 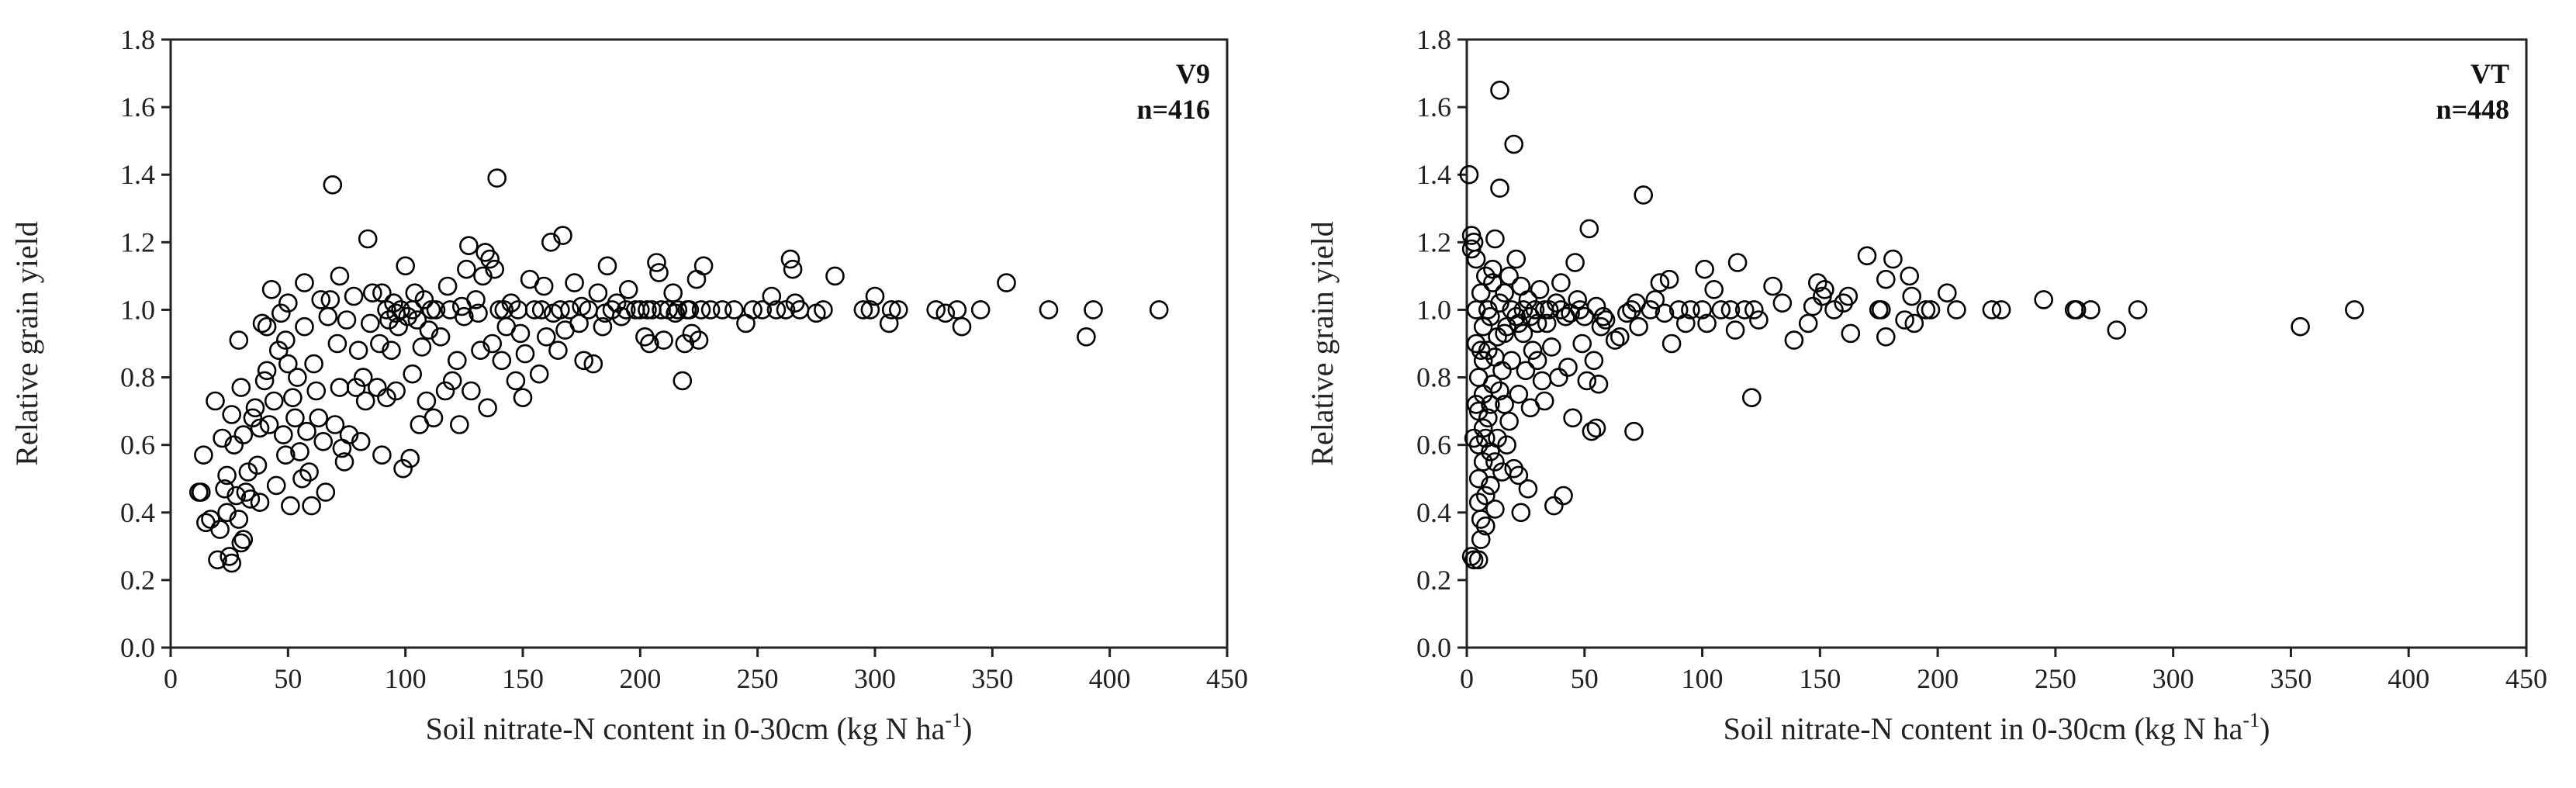 I want to click on x-tick-label: 150, so click(x=523, y=678).